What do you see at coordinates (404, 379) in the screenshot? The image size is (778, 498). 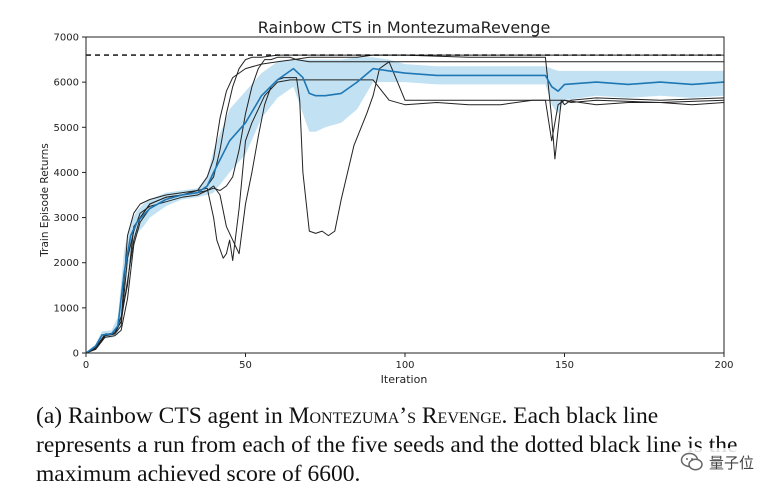 I see `x-axis-label: Iteration` at bounding box center [404, 379].